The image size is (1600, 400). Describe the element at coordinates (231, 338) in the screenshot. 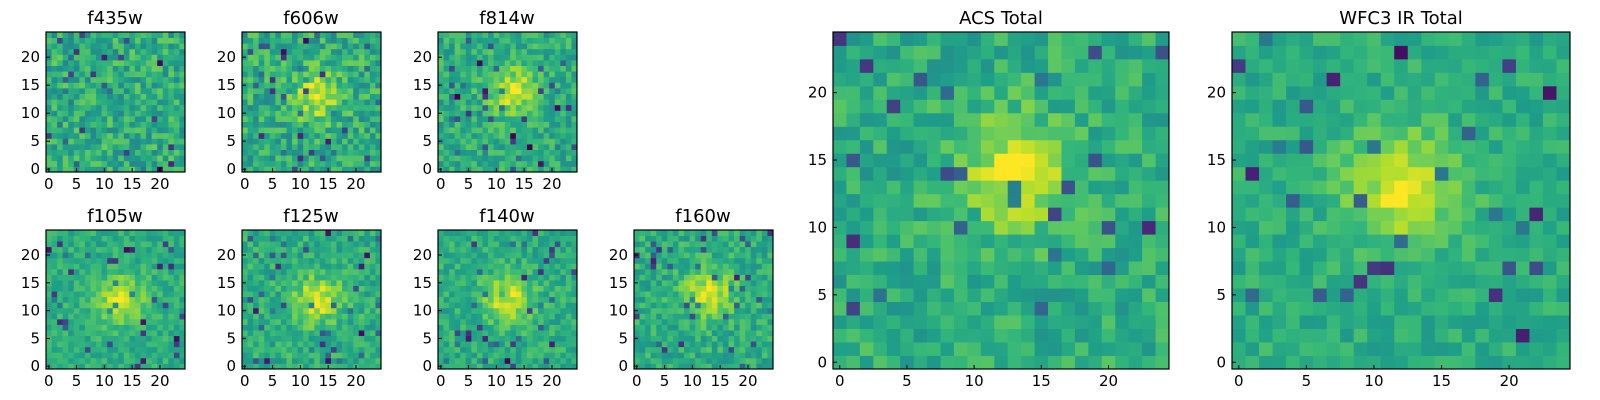

I see `y-tick-label: 5` at that location.